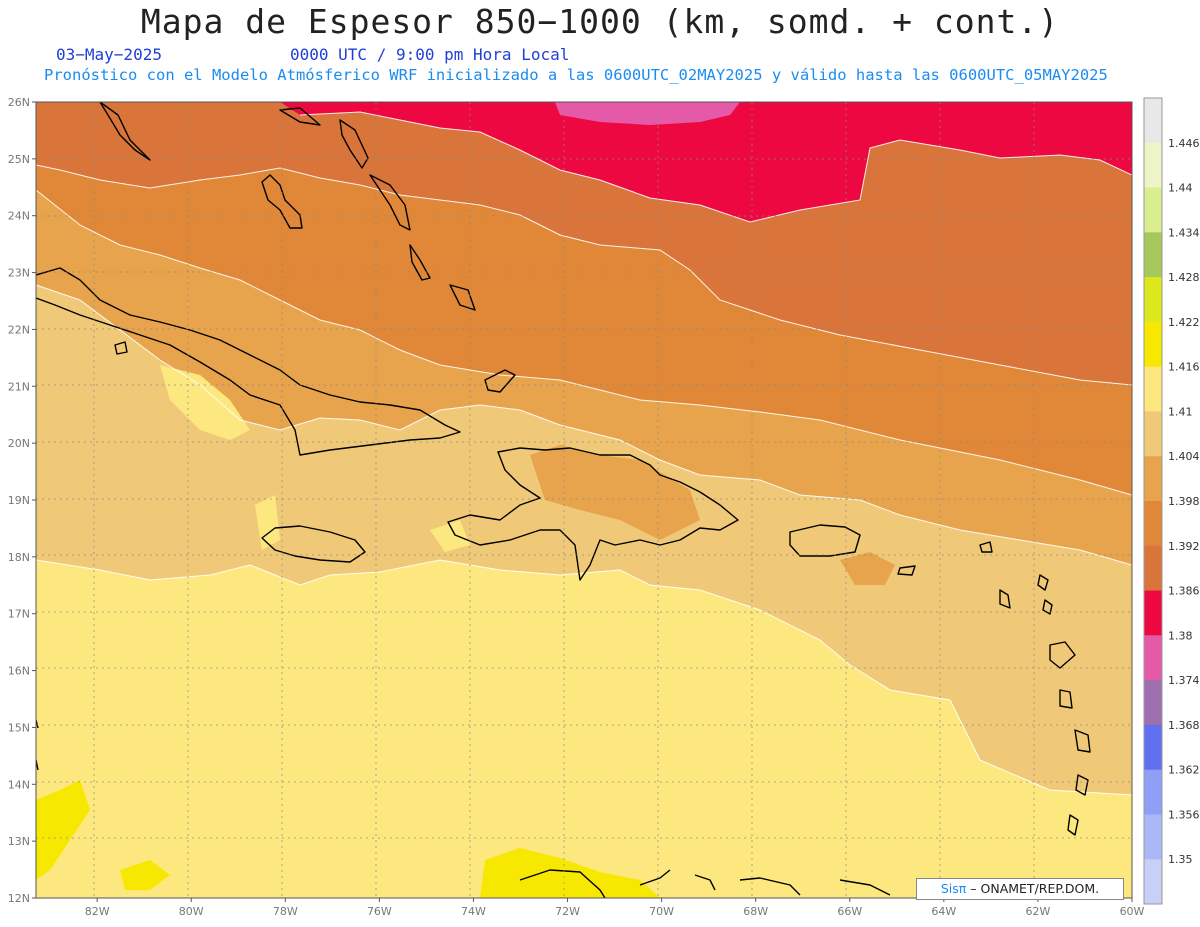  Describe the element at coordinates (420, 262) in the screenshot. I see `coast-bahamas-long` at that location.